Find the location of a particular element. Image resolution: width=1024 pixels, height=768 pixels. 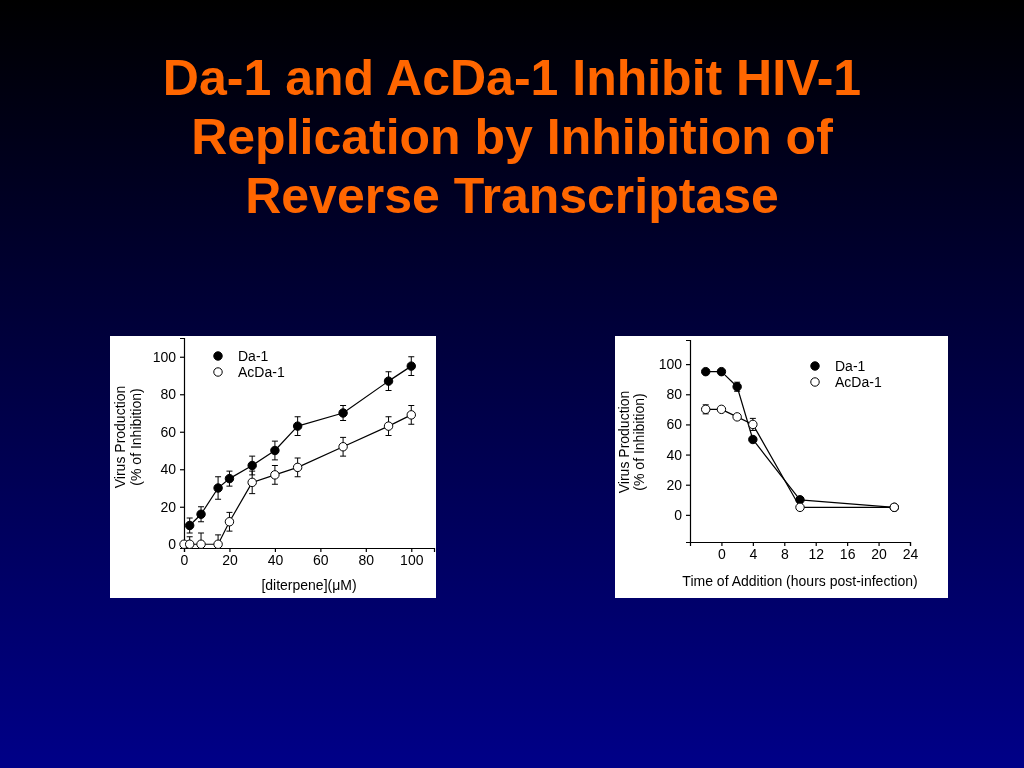

y-tick-label: 0 is located at coordinates (678, 514).